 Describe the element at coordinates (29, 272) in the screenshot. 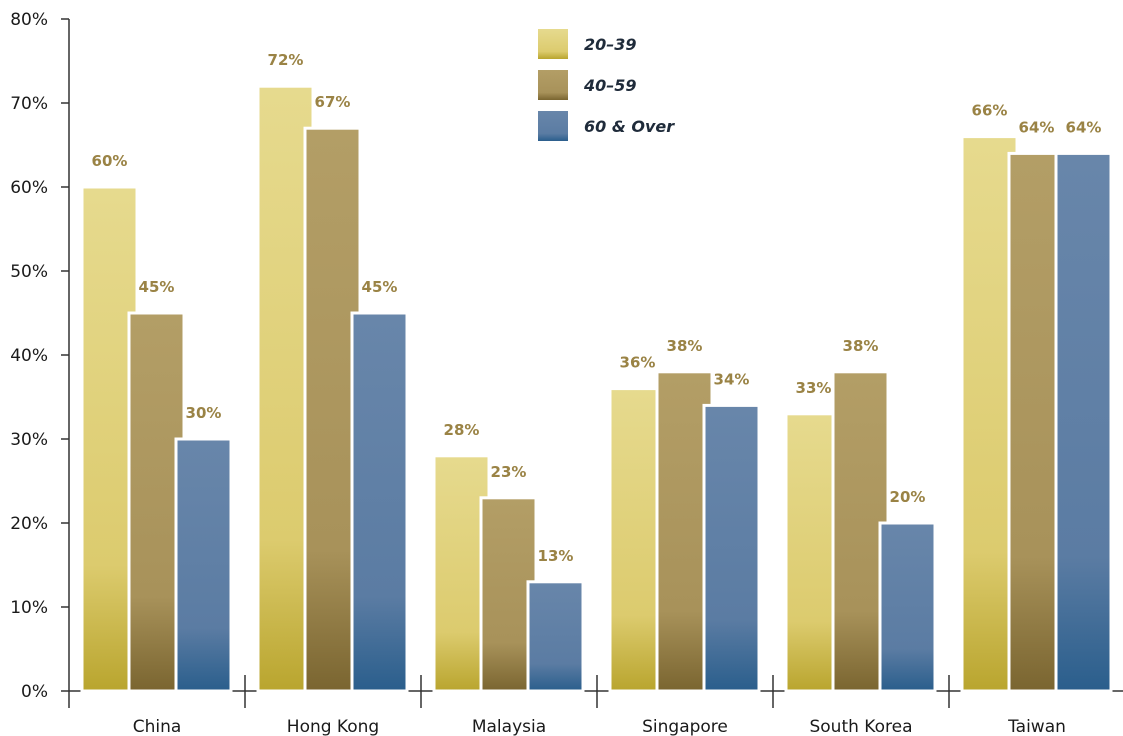

I see `y-tick-label: 50%` at that location.